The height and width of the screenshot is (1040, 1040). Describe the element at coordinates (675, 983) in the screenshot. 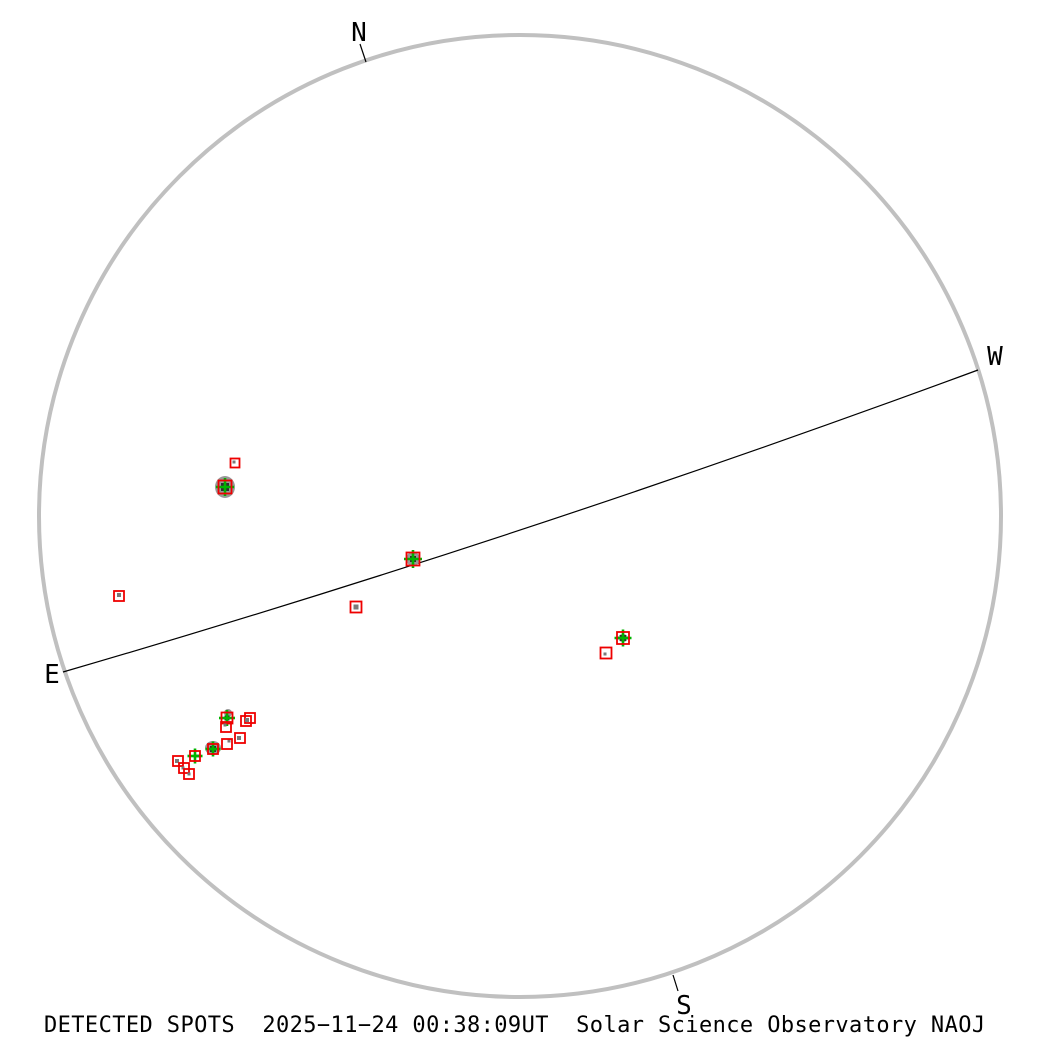

I see `compass-tick-s` at that location.